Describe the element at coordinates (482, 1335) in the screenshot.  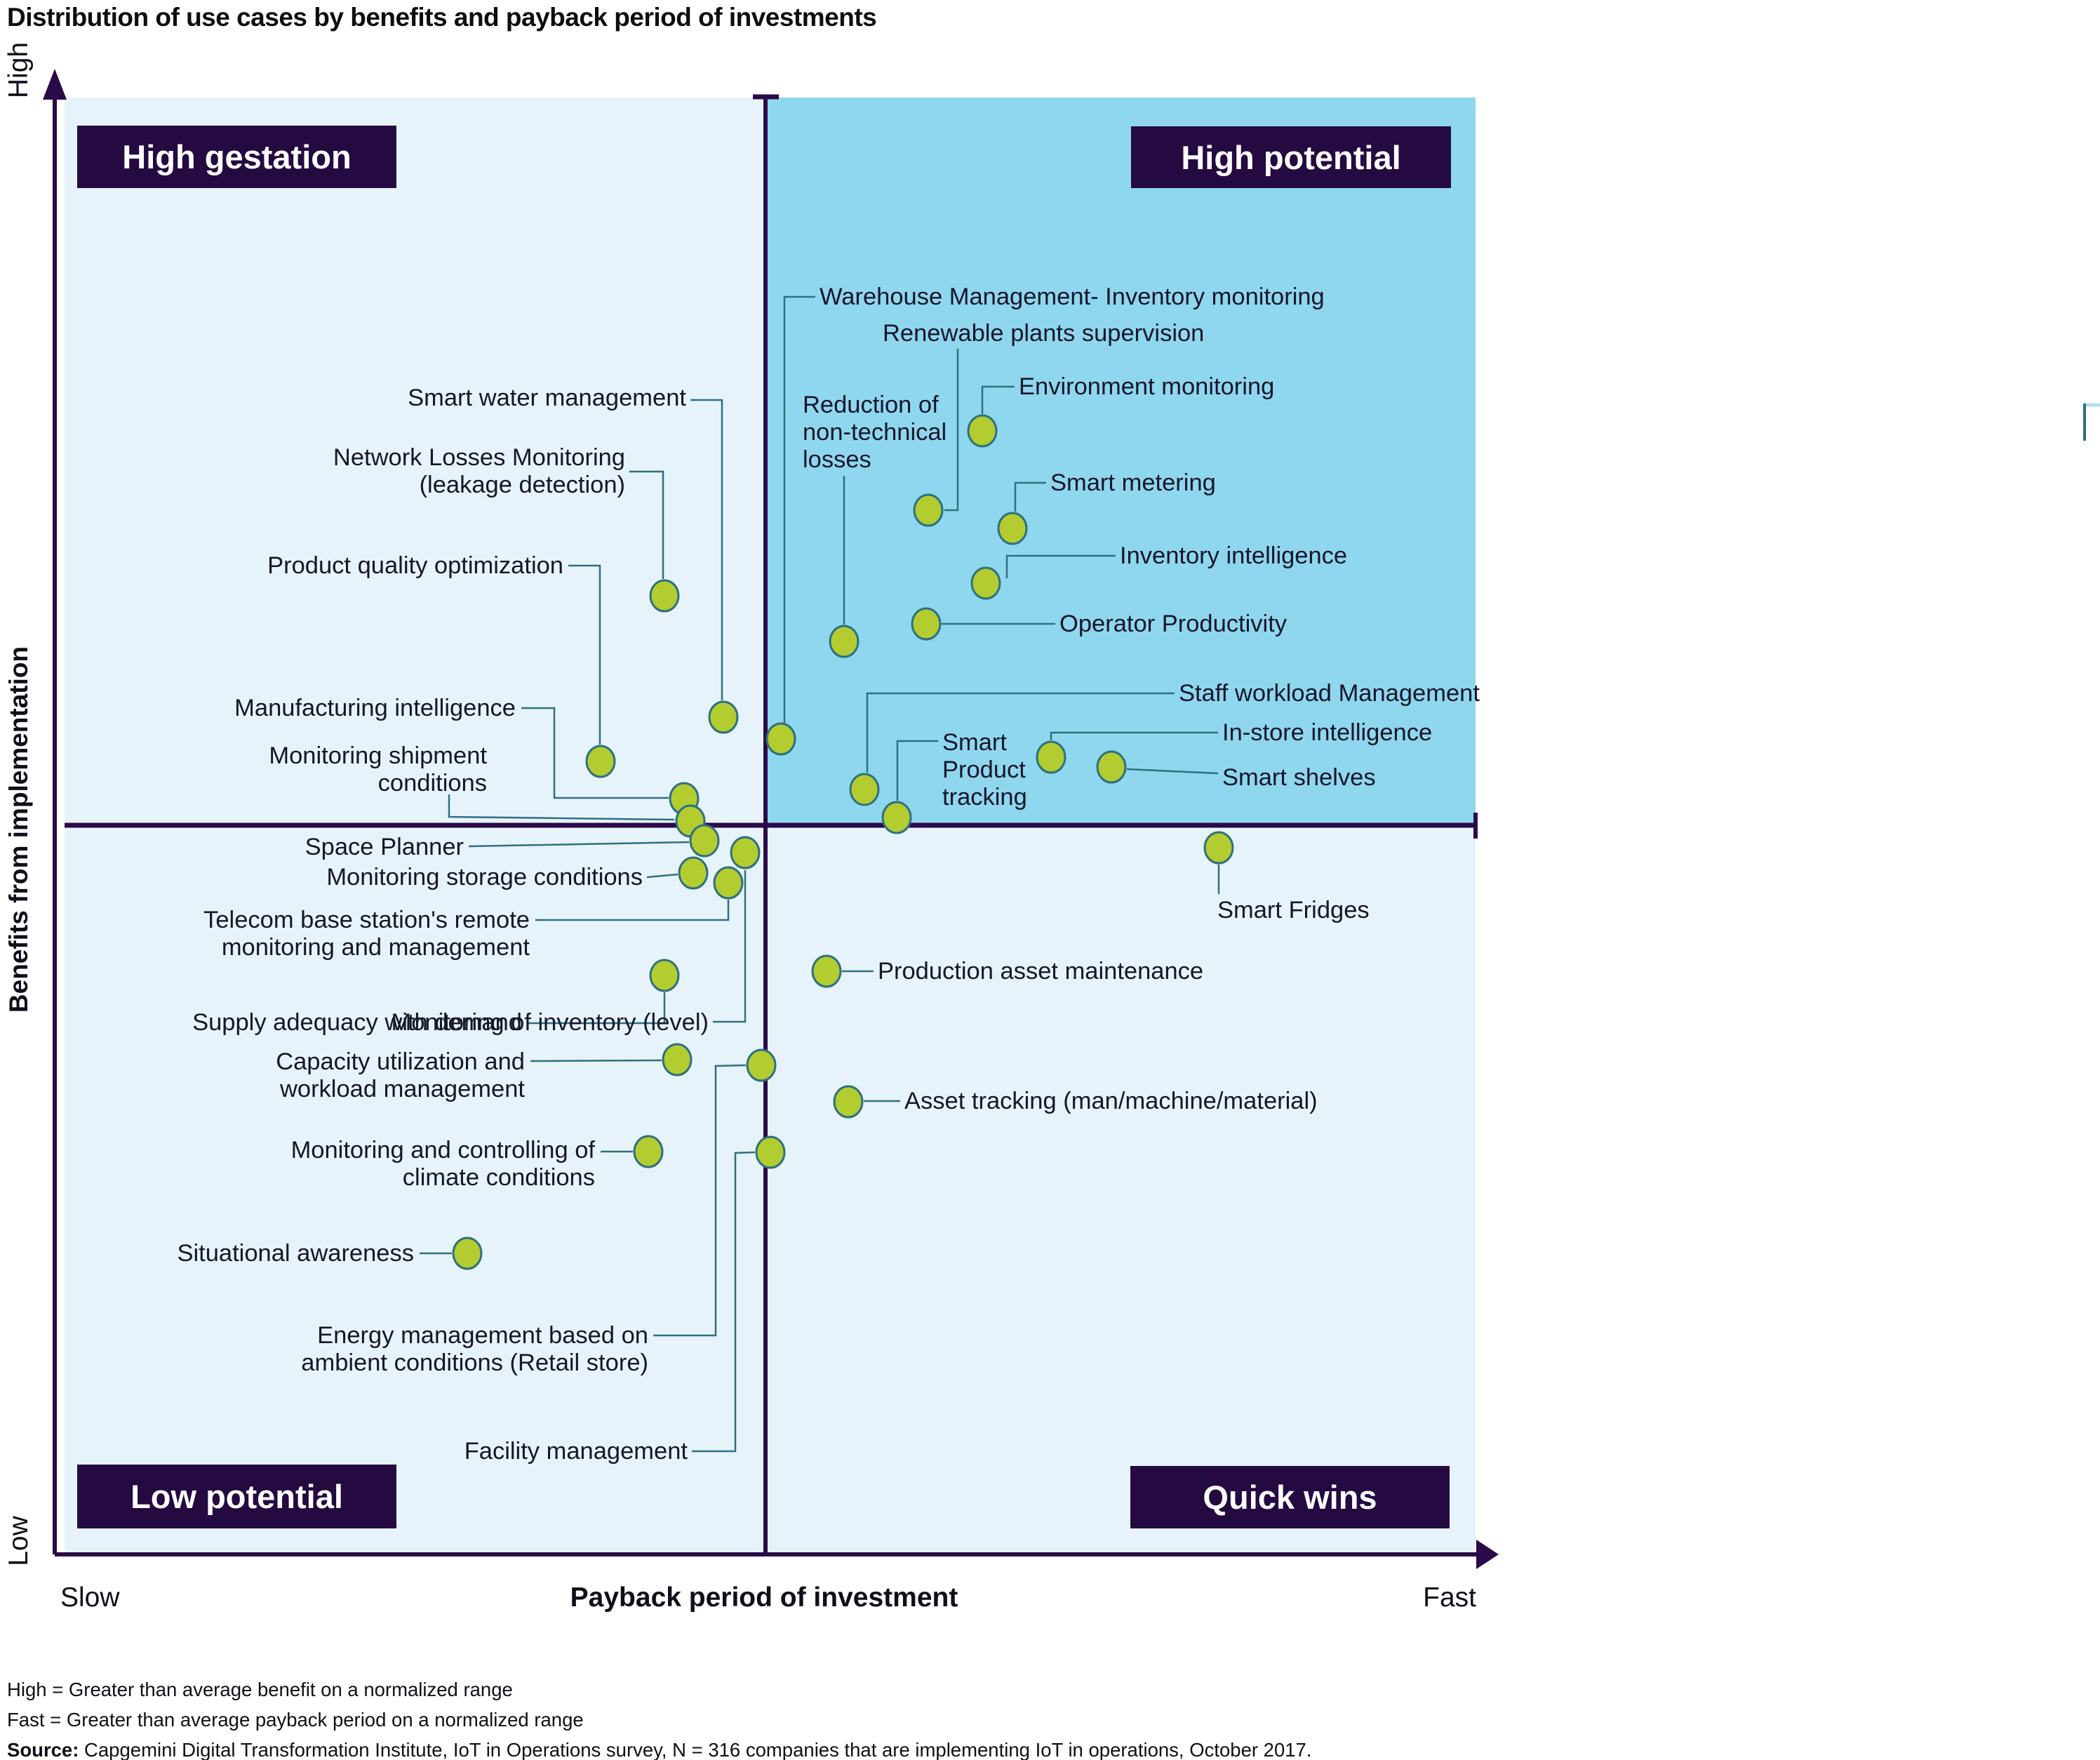
I see `point-label-energy-management: Energy management based on` at that location.